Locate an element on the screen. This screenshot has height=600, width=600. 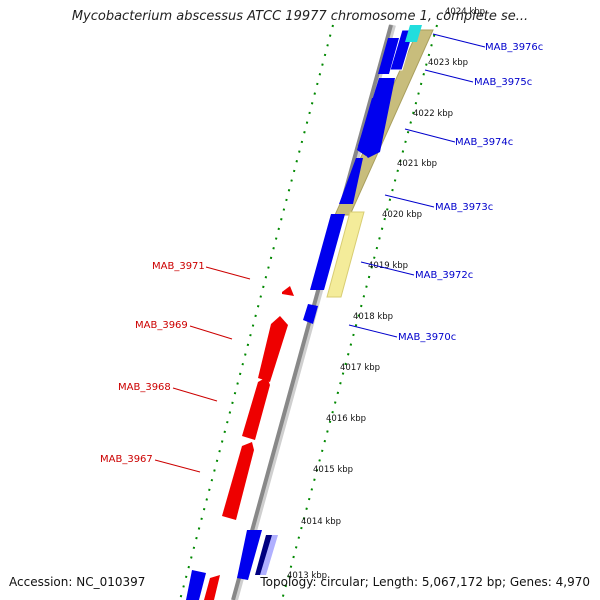
gene-label-forward: MAB_3976c is located at coordinates (514, 47).